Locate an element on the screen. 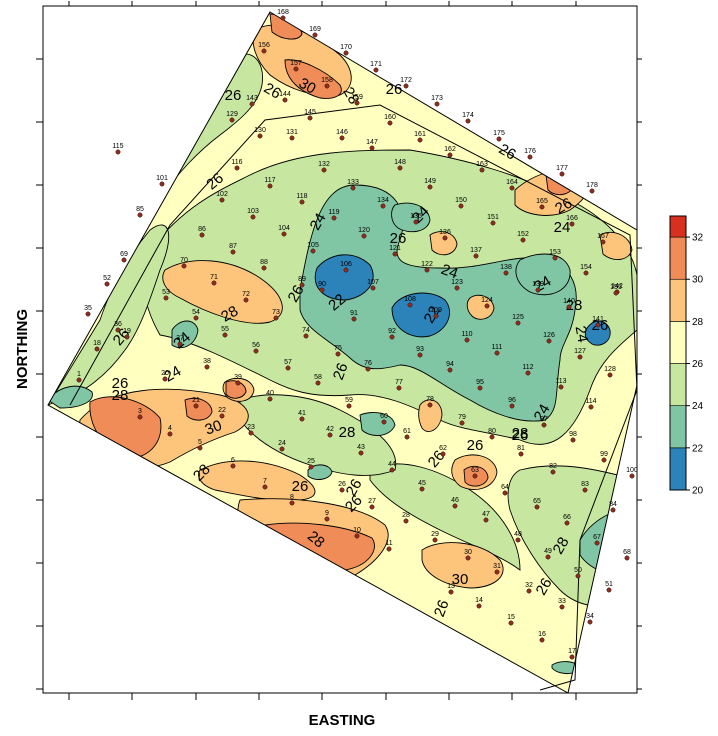 The width and height of the screenshot is (718, 736). sample-point-label: 21 is located at coordinates (196, 400).